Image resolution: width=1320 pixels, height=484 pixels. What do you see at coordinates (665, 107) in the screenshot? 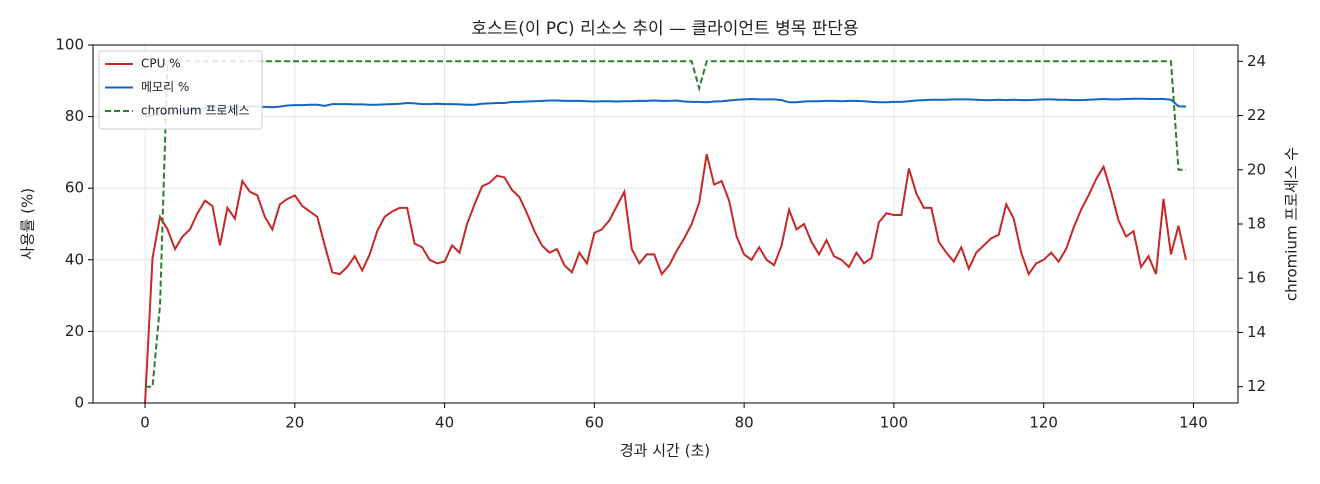
I see `data-line` at bounding box center [665, 107].